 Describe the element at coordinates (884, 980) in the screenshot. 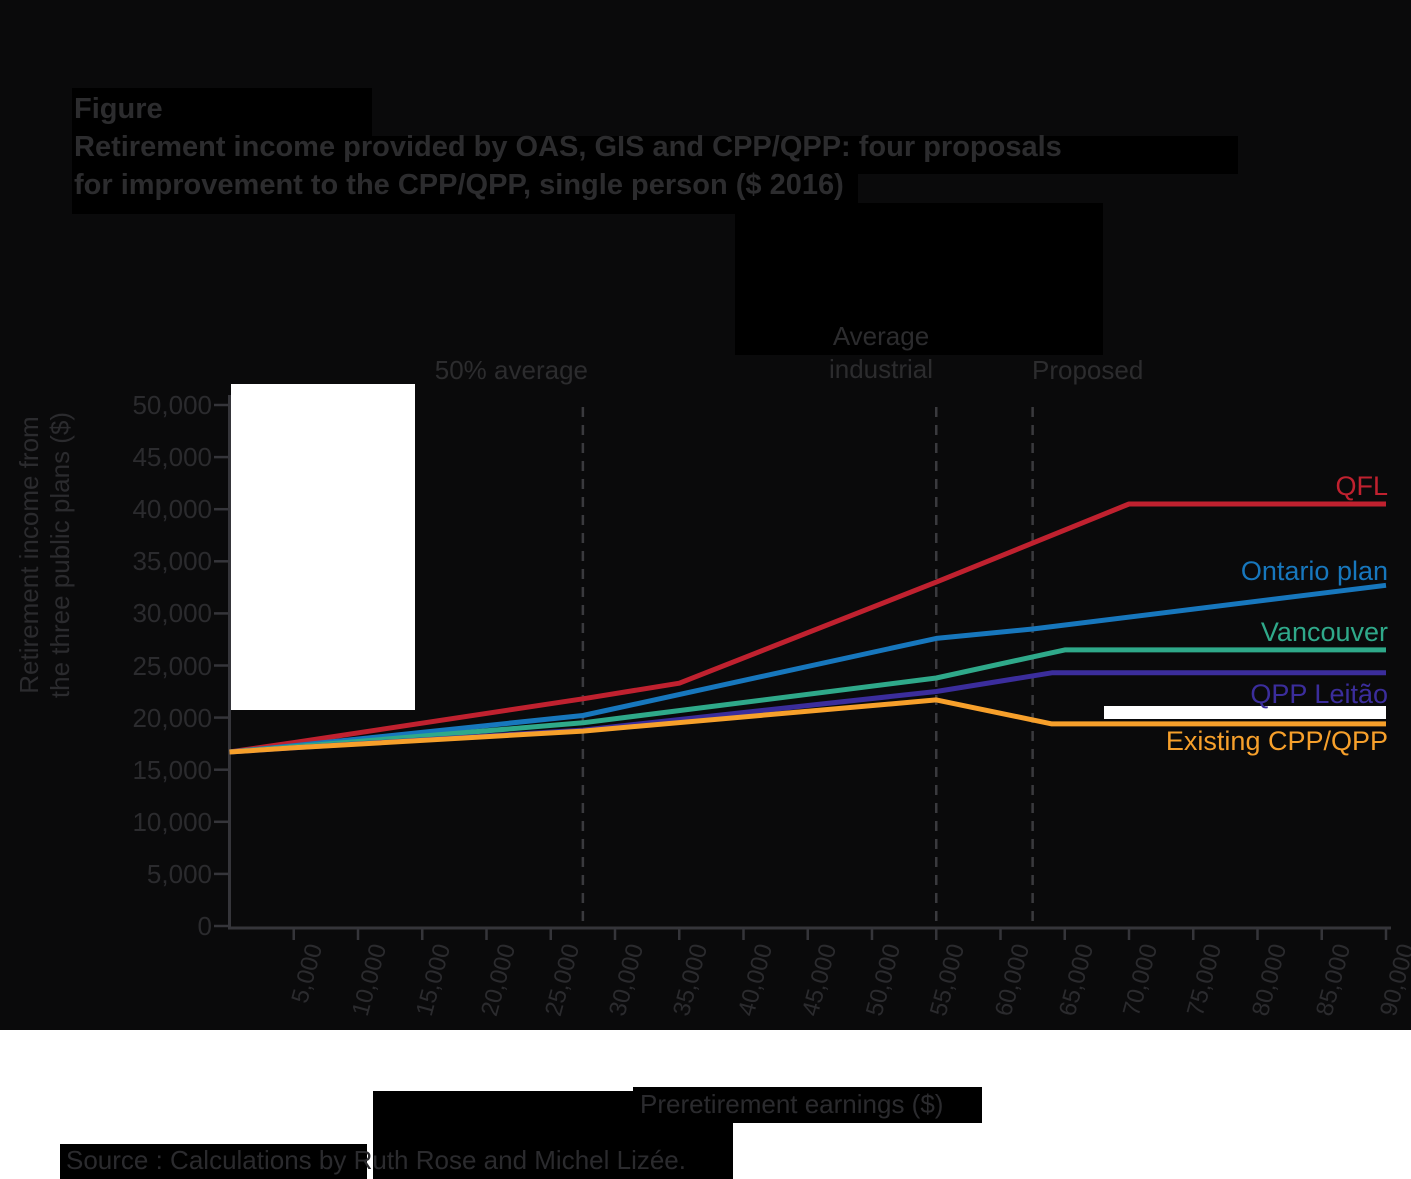

I see `x-tick-label: 50,000` at that location.